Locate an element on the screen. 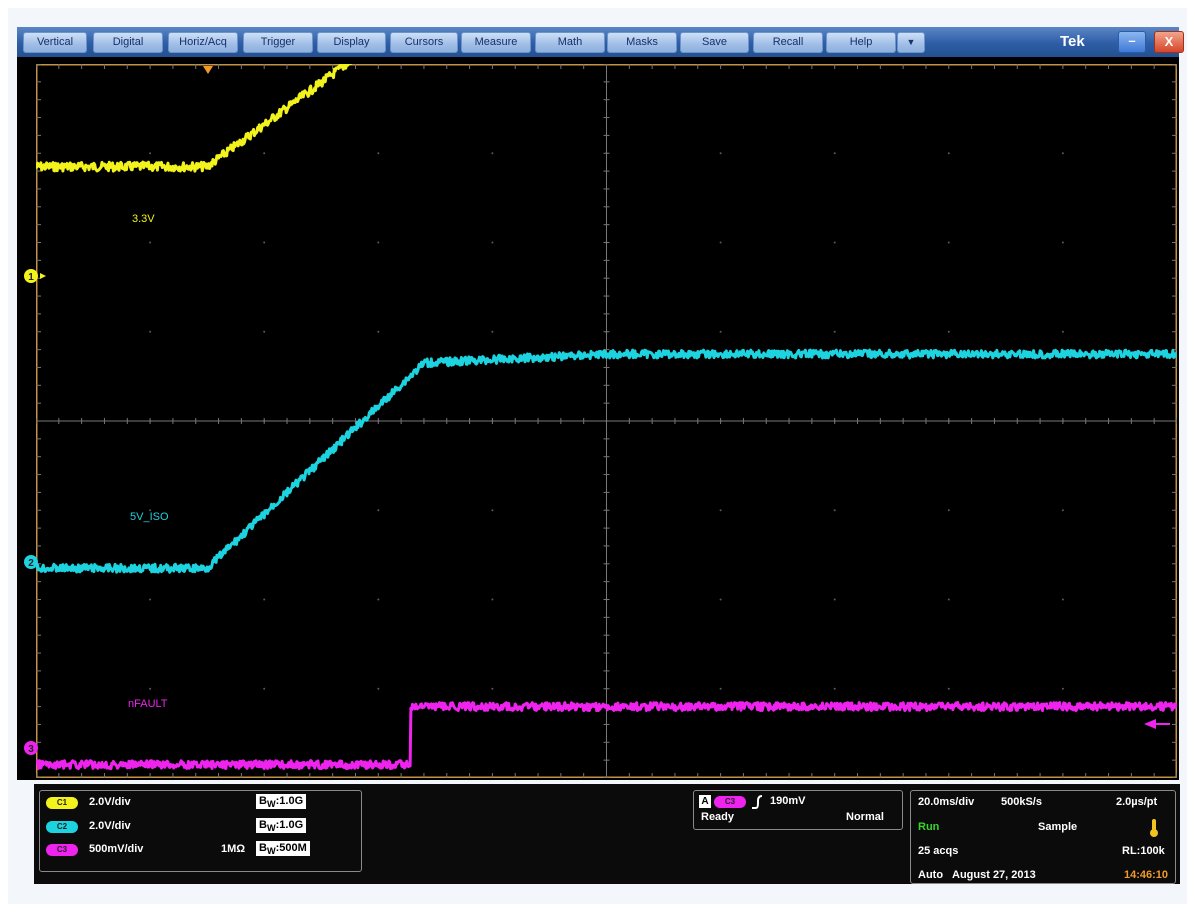 Image resolution: width=1195 pixels, height=912 pixels. record-length: RL:100k is located at coordinates (1143, 851).